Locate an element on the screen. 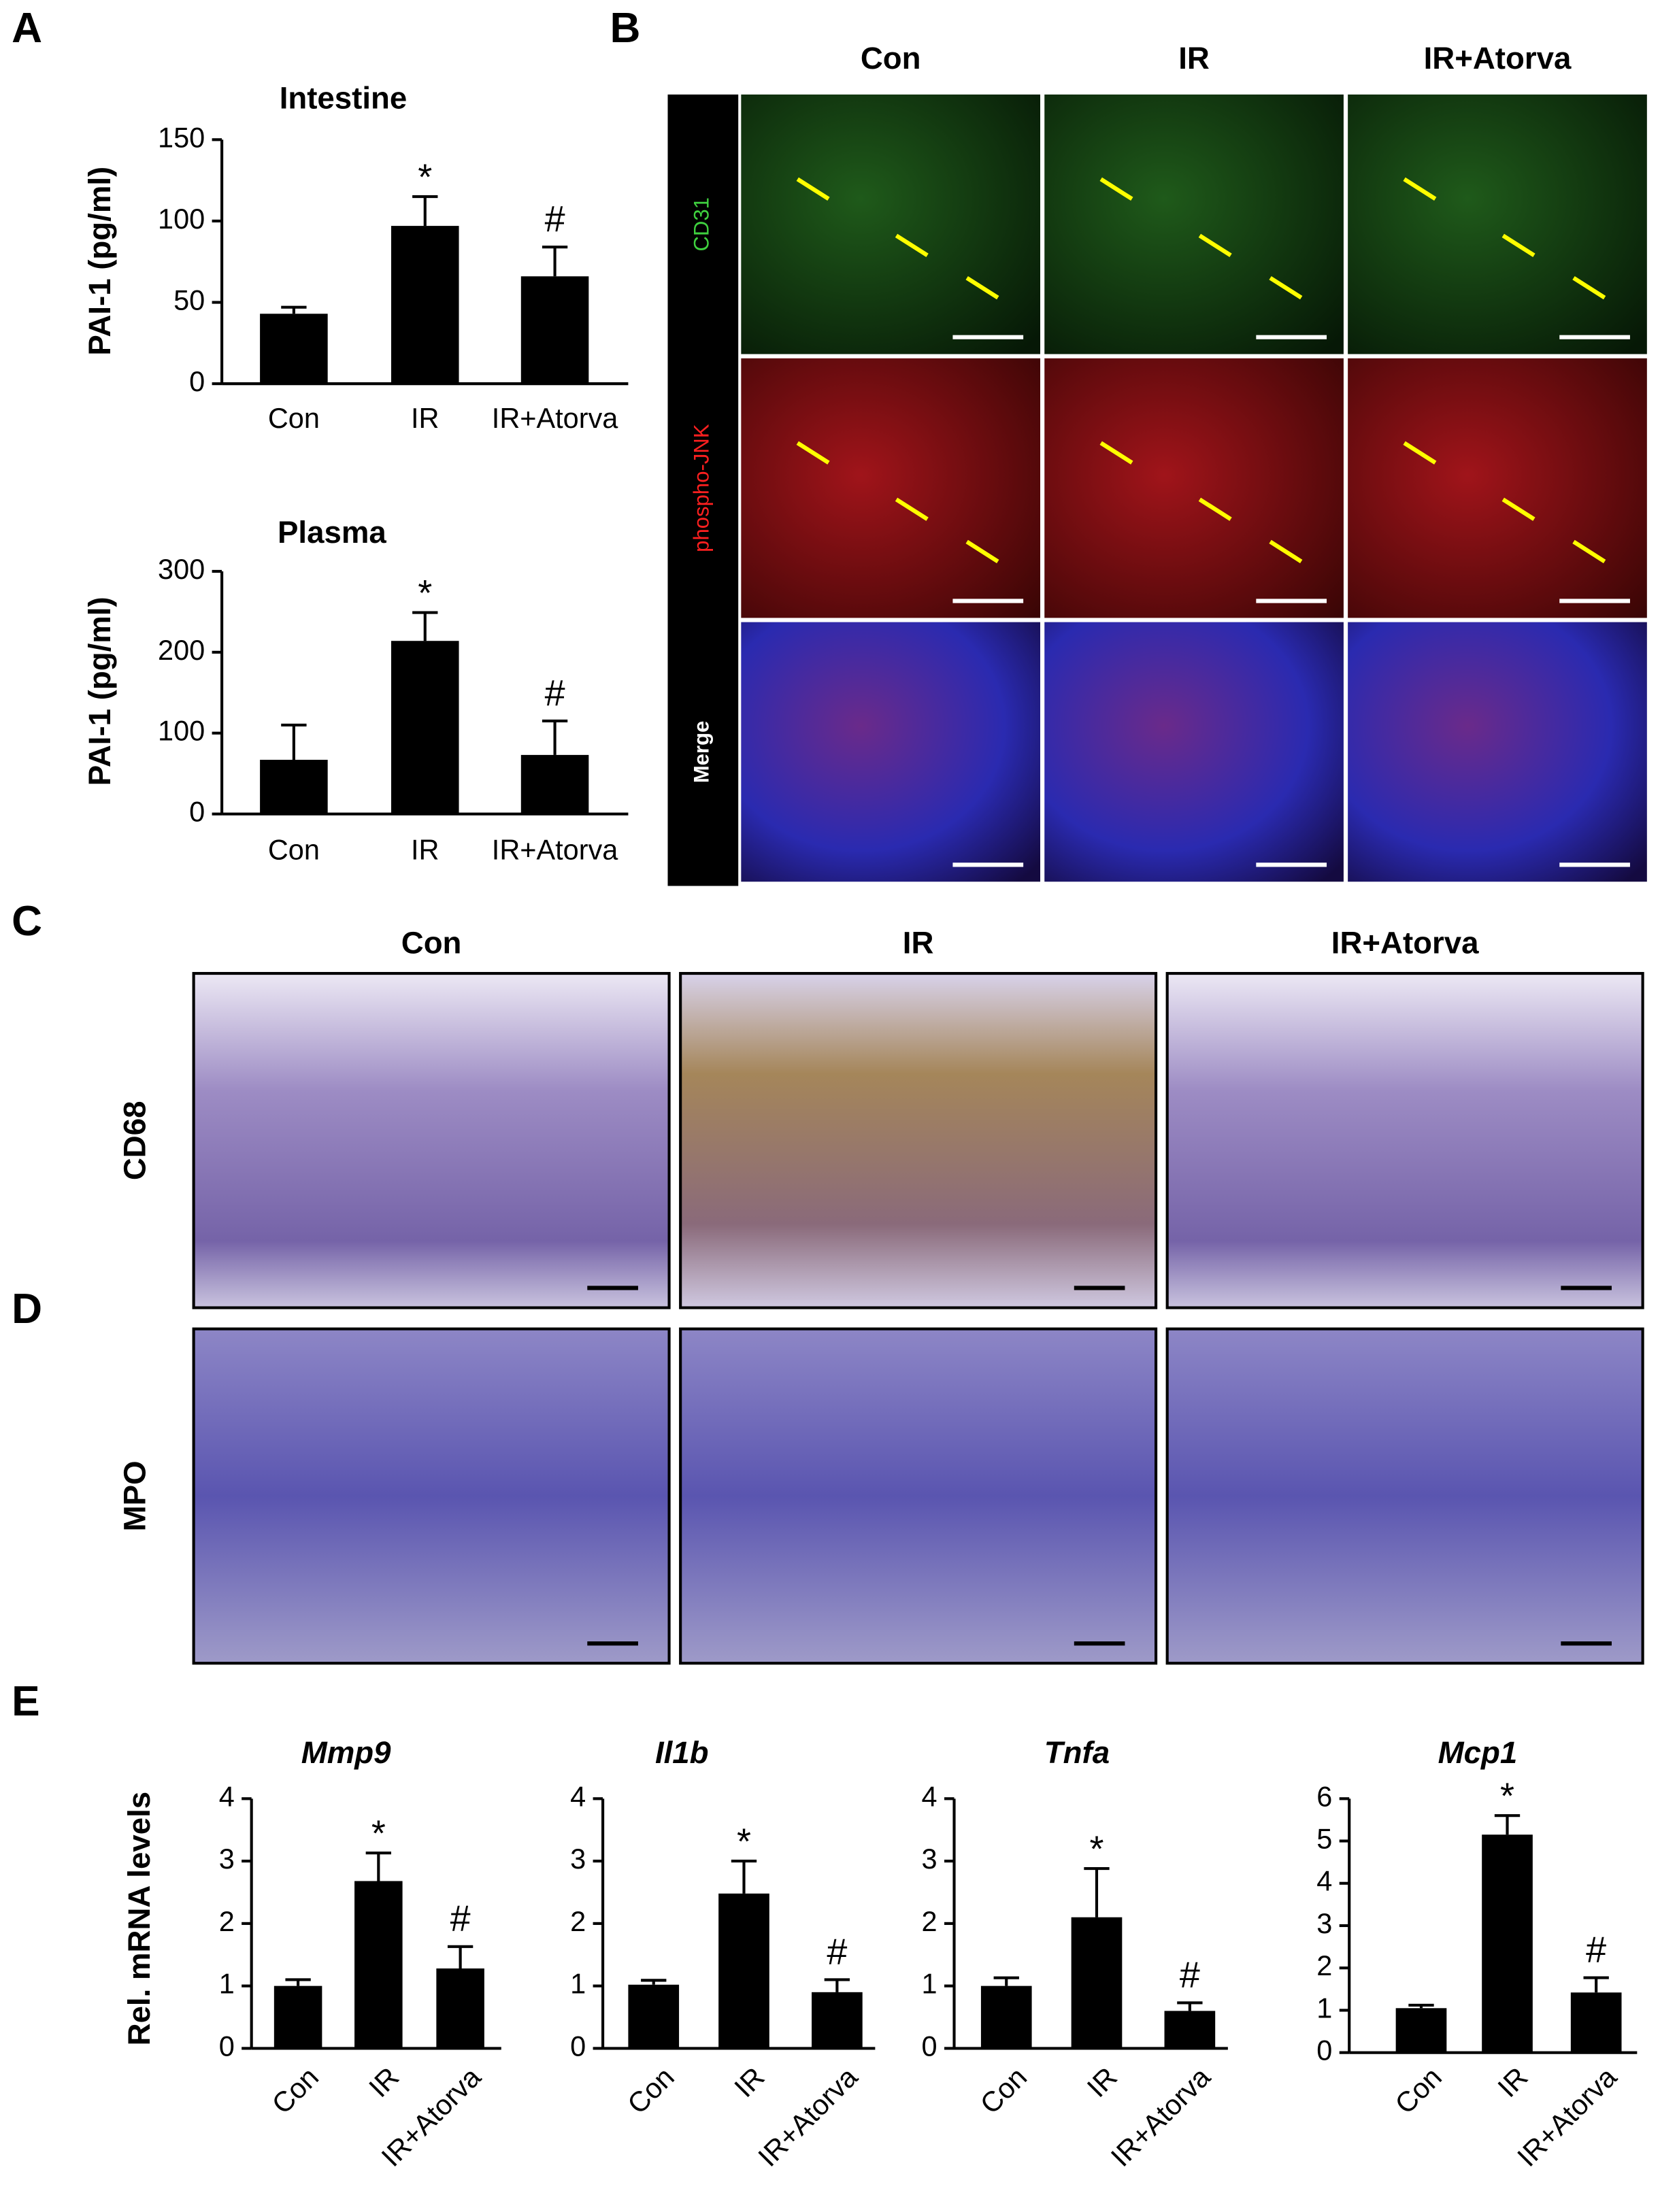 The image size is (1660, 2212). row-label: phospho-JNK is located at coordinates (702, 488).